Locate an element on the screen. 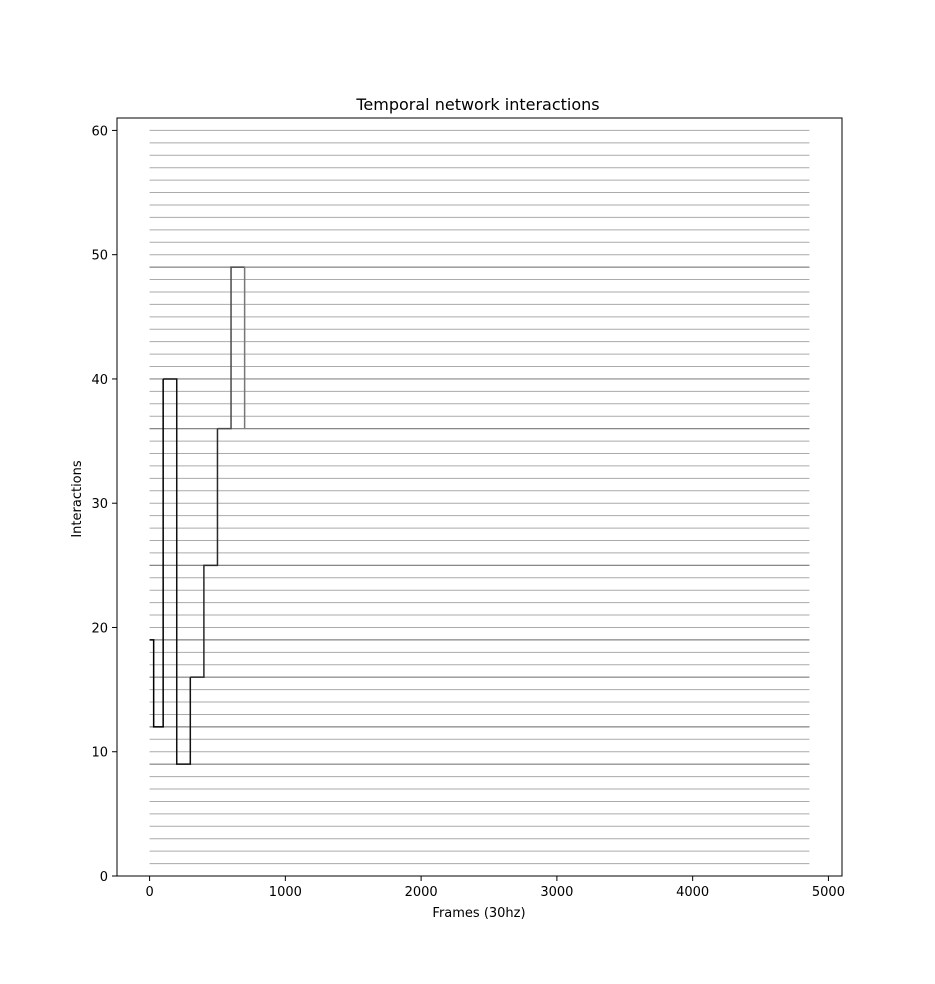 The width and height of the screenshot is (935, 984). y-tick-label: 20 is located at coordinates (99, 628).